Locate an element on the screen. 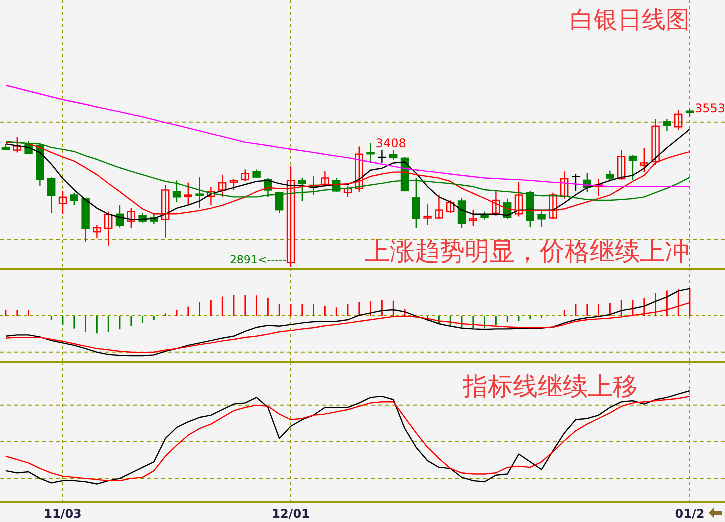  annotation: 上涨趋势明显，价格继续上冲 is located at coordinates (527, 251).